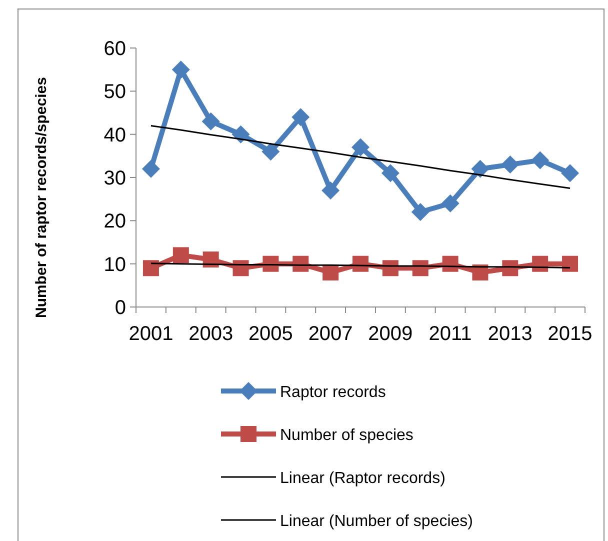  Describe the element at coordinates (115, 135) in the screenshot. I see `y-tick-label: 40` at that location.